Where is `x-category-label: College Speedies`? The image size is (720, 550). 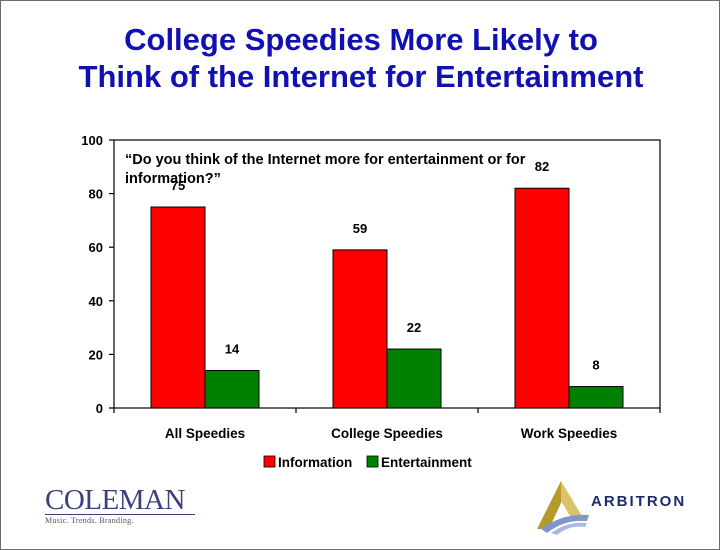 x-category-label: College Speedies is located at coordinates (387, 433).